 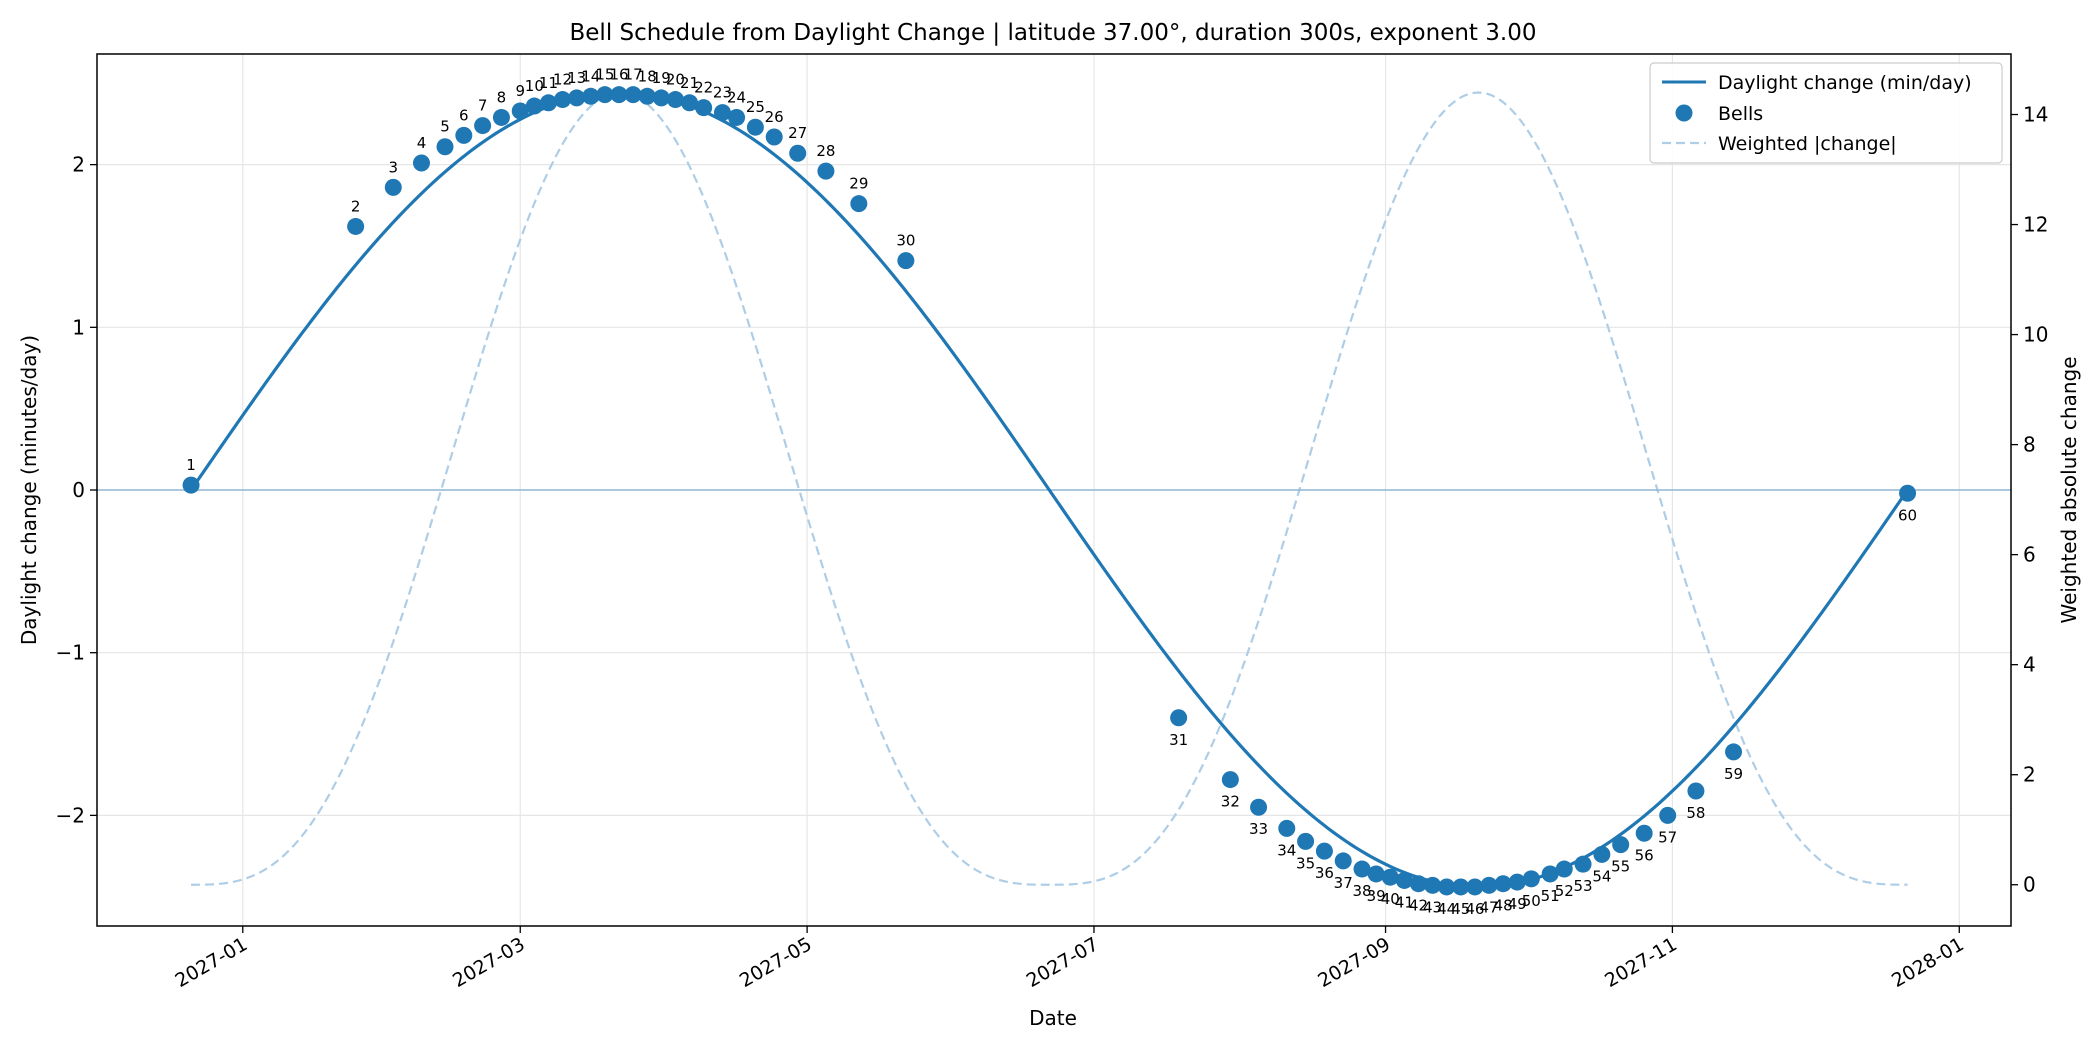 What do you see at coordinates (736, 97) in the screenshot?
I see `bell-label: 24` at bounding box center [736, 97].